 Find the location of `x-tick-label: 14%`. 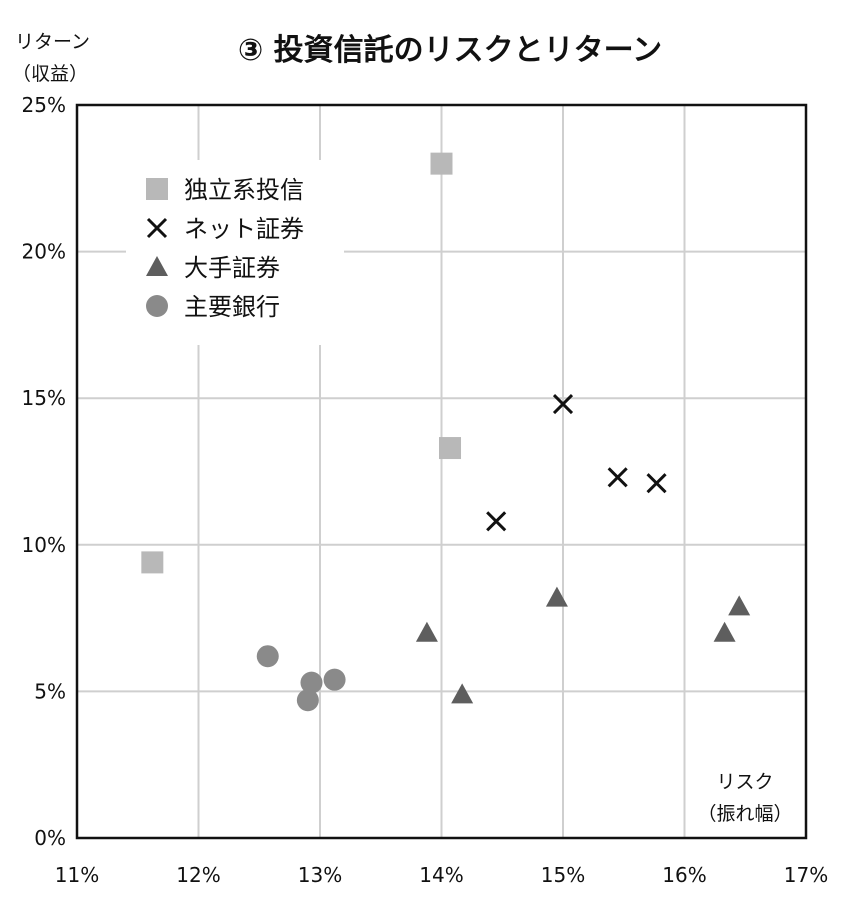

x-tick-label: 14% is located at coordinates (441, 875).